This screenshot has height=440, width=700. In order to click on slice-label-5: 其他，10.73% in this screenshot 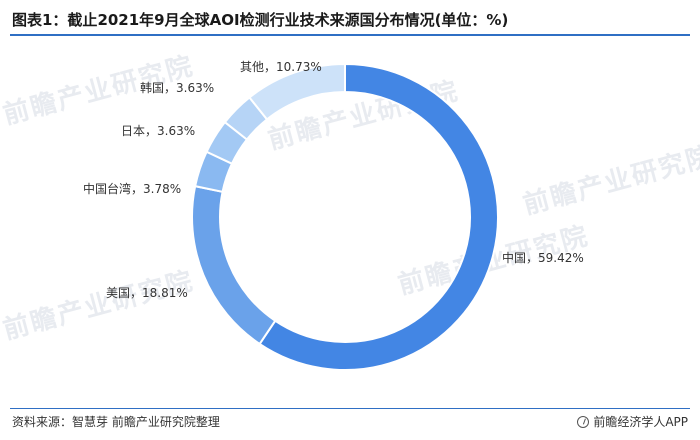, I will do `click(281, 67)`.